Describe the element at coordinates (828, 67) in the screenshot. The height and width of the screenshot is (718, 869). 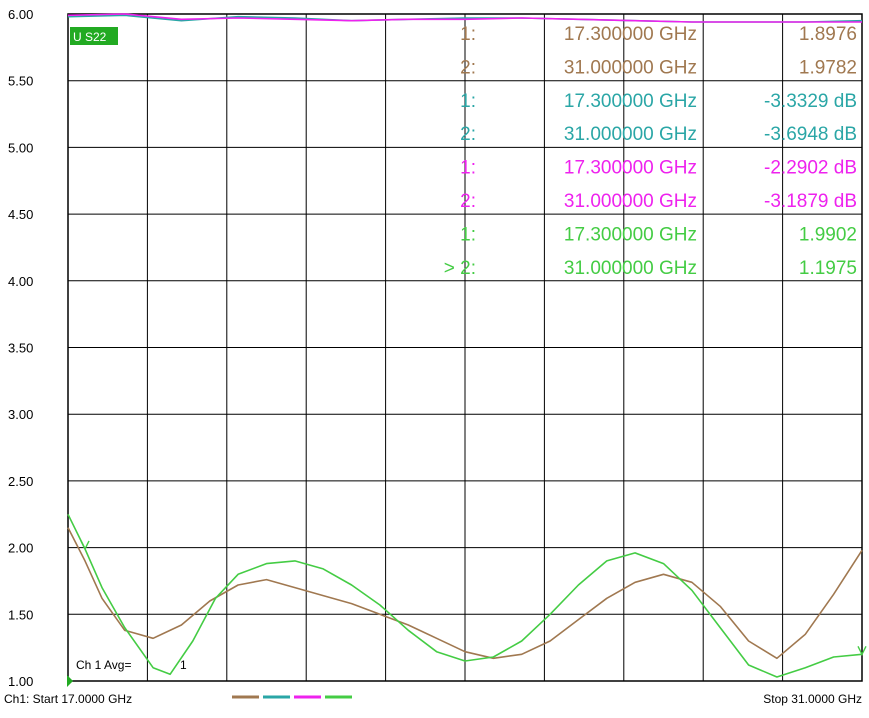
I see `marker-value: 1.9782` at that location.